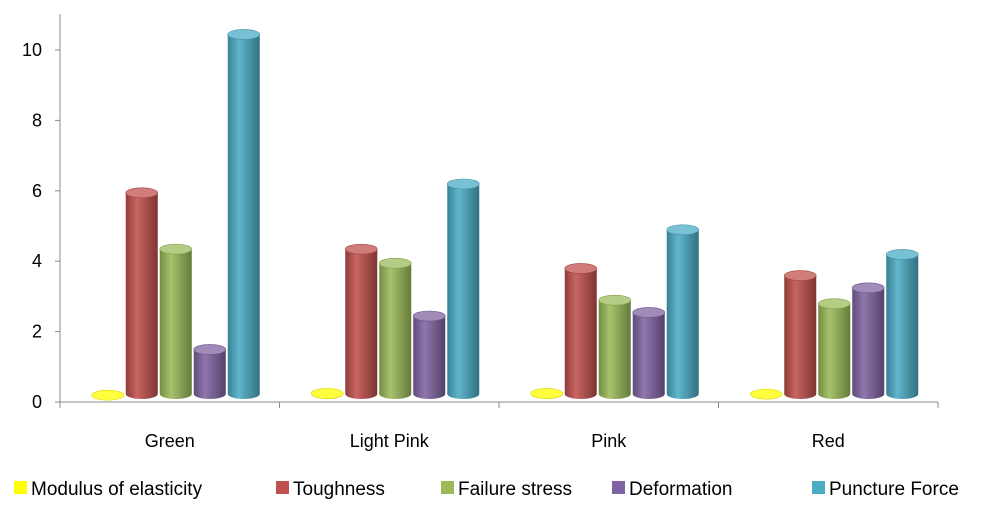 The image size is (997, 505). What do you see at coordinates (37, 402) in the screenshot?
I see `y-tick-label: 0` at bounding box center [37, 402].